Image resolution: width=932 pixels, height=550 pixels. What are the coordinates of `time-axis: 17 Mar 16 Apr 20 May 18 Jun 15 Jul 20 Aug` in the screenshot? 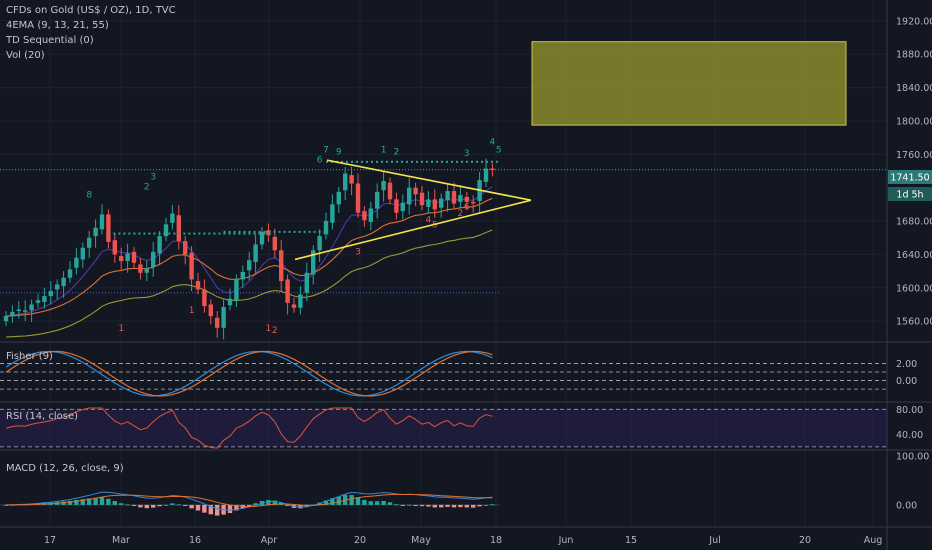 It's located at (463, 540).